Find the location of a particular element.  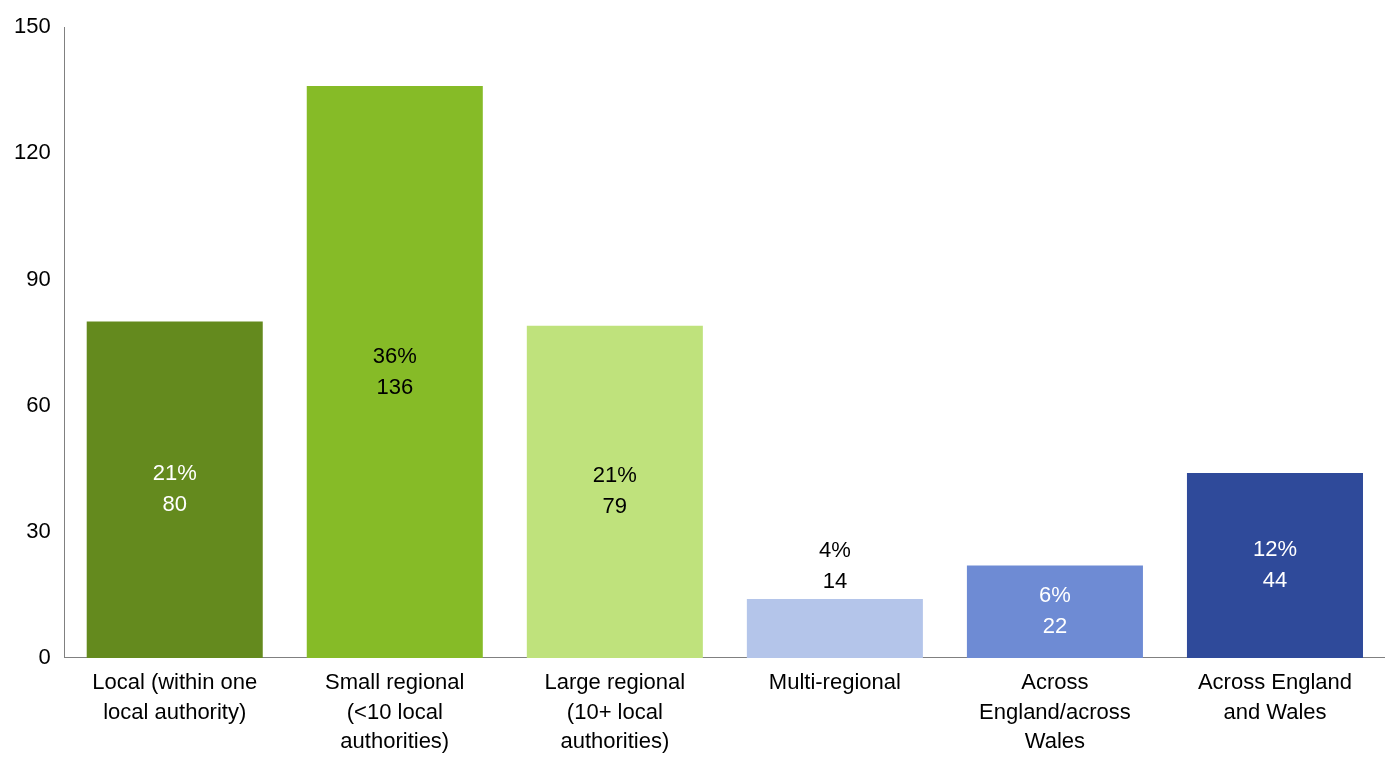

x-tick-label: Multi-regional is located at coordinates (834, 681).